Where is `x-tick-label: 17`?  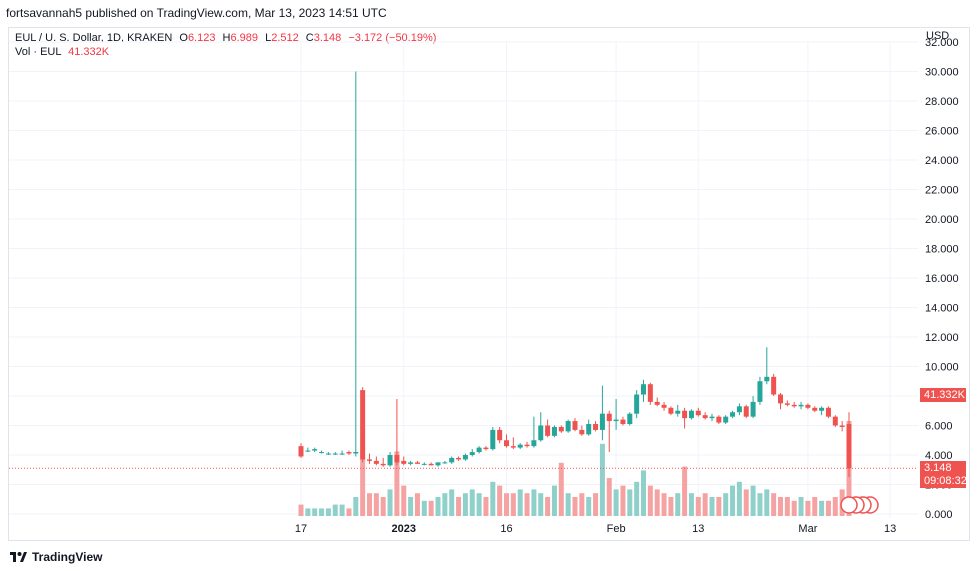
x-tick-label: 17 is located at coordinates (301, 529).